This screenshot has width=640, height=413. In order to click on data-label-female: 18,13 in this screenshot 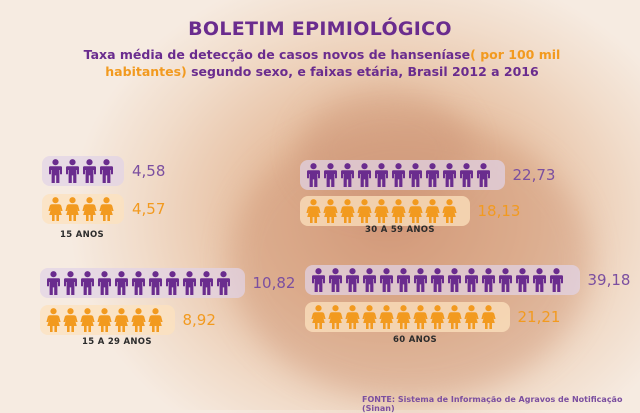, I will do `click(499, 211)`.